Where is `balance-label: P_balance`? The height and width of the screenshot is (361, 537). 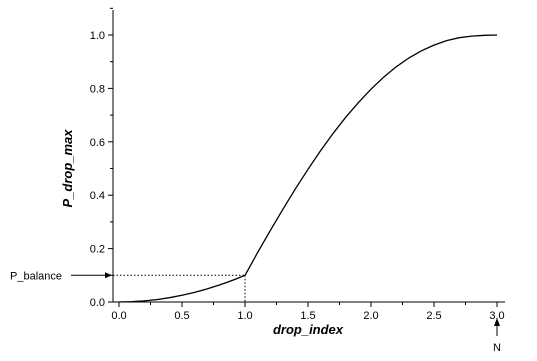
balance-label: P_balance is located at coordinates (36, 276).